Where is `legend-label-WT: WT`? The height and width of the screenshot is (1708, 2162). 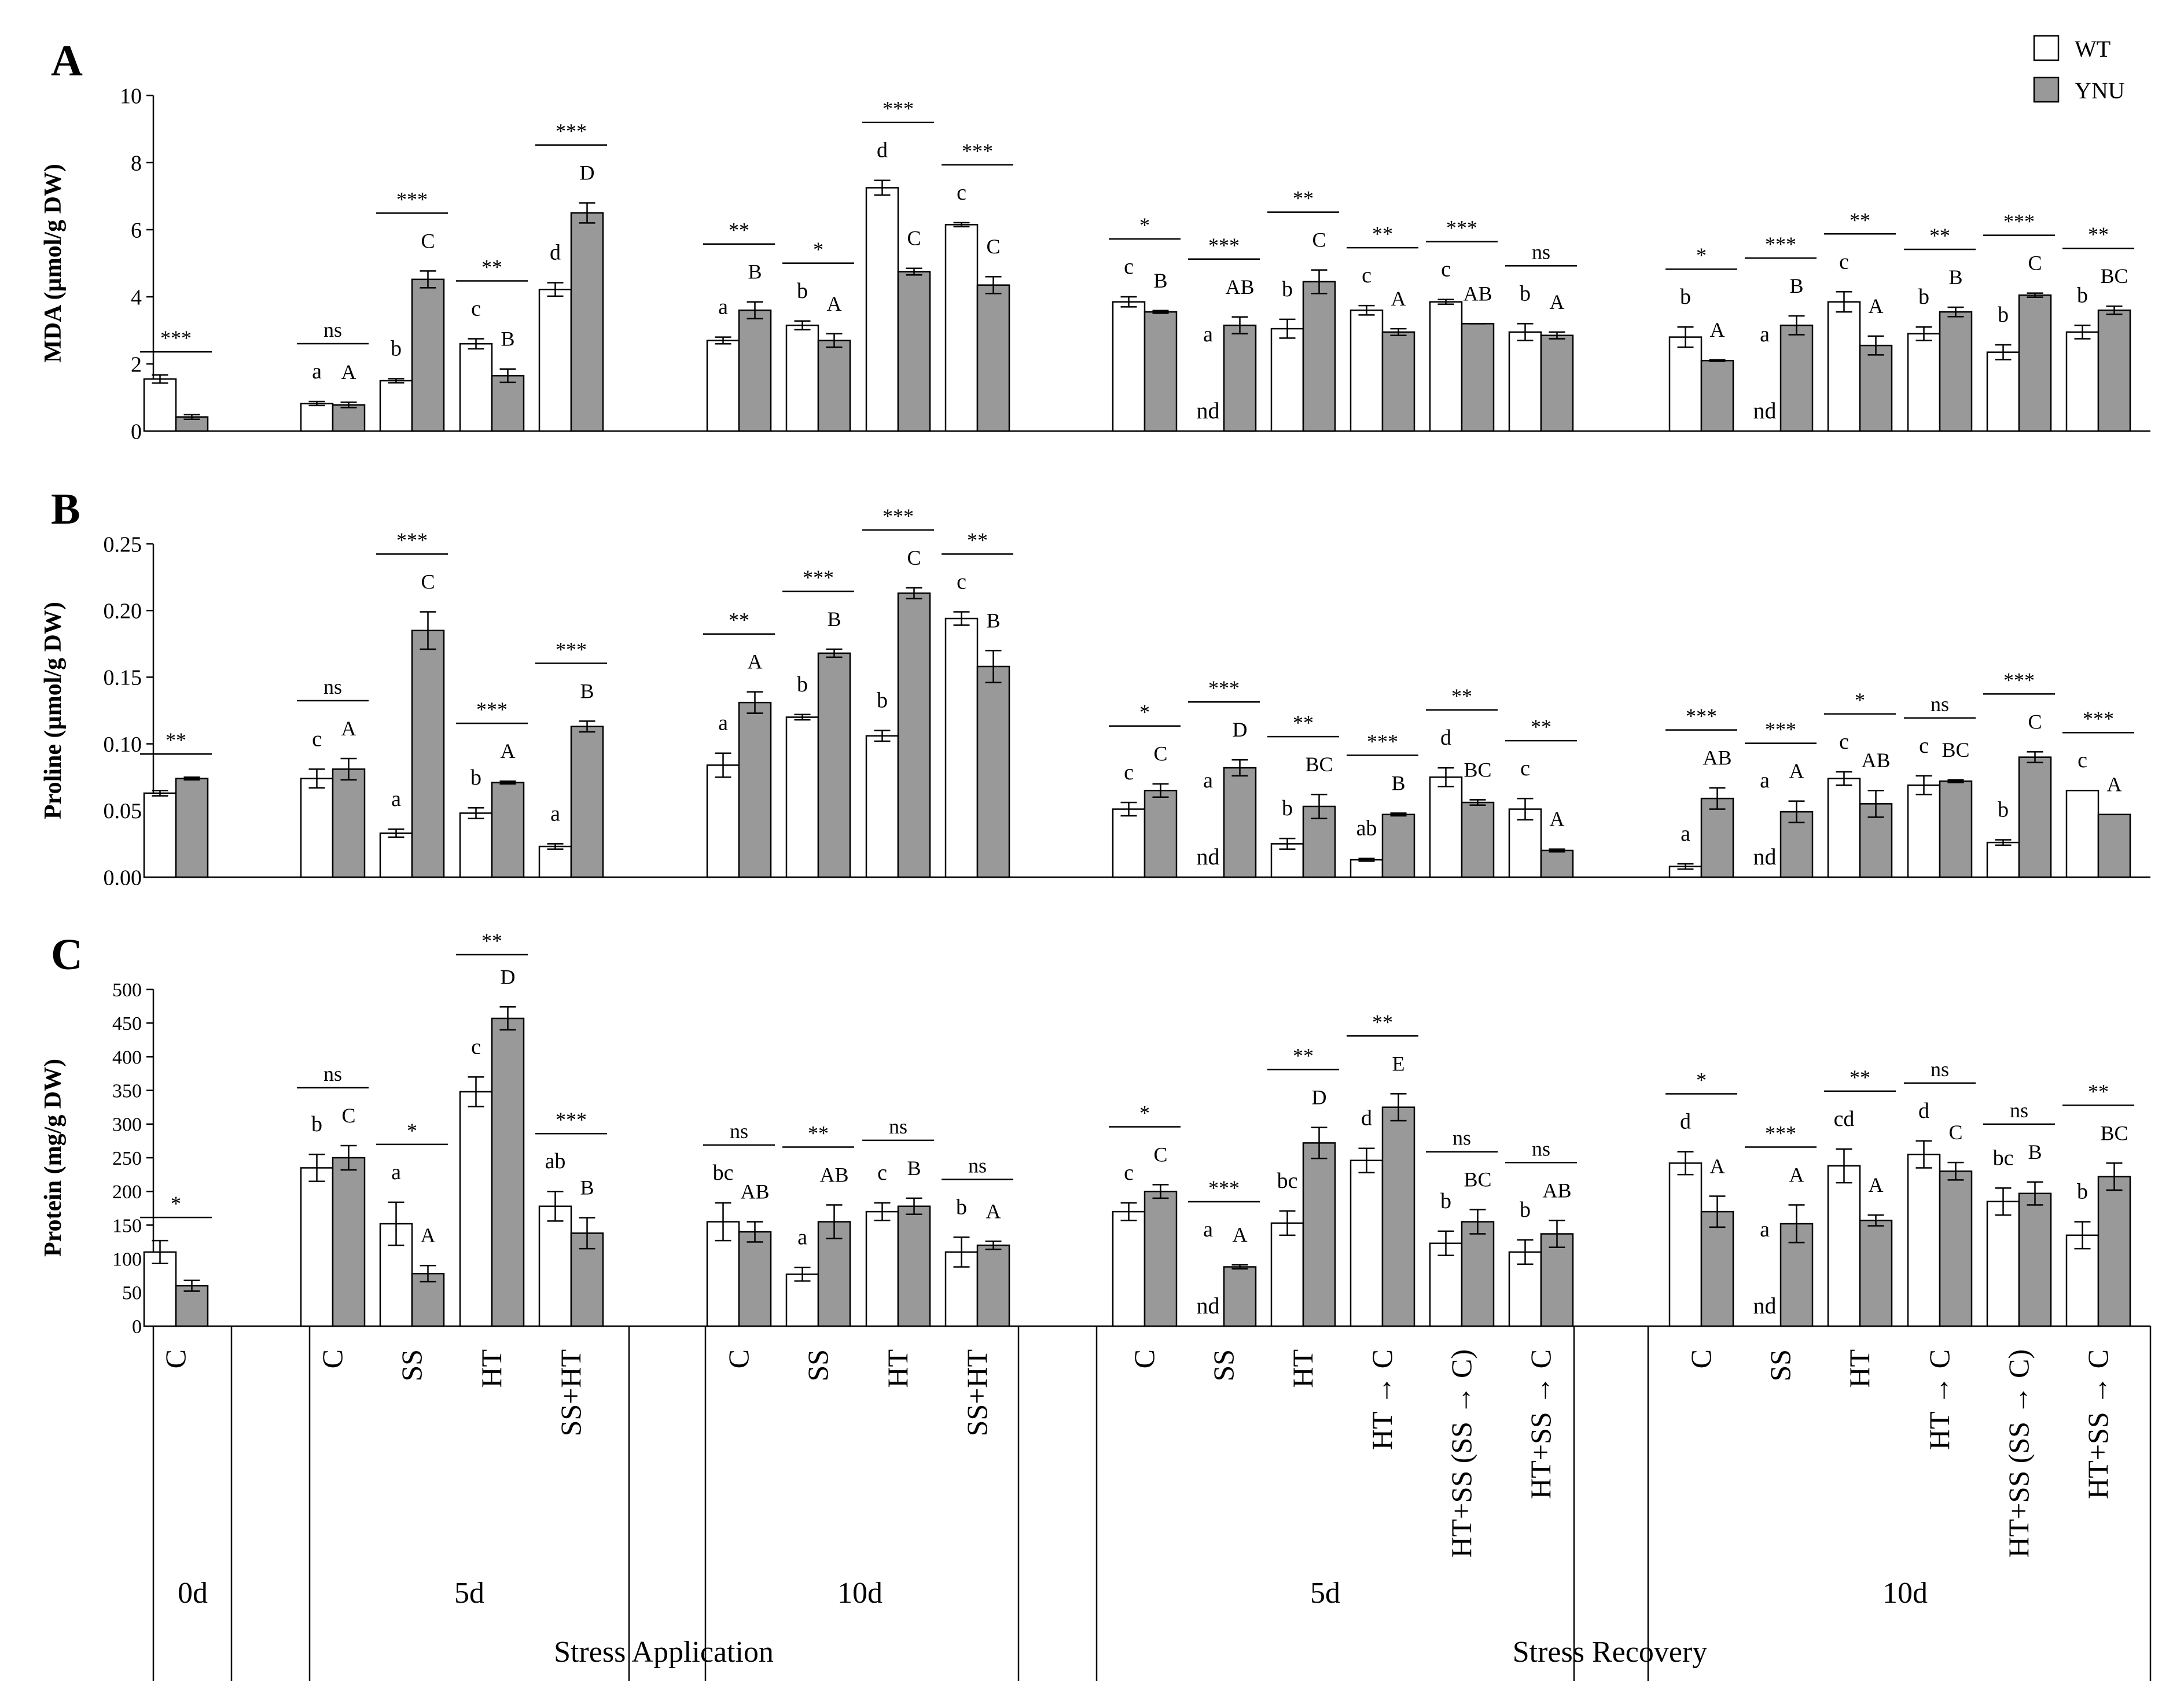
legend-label-WT: WT is located at coordinates (2092, 49).